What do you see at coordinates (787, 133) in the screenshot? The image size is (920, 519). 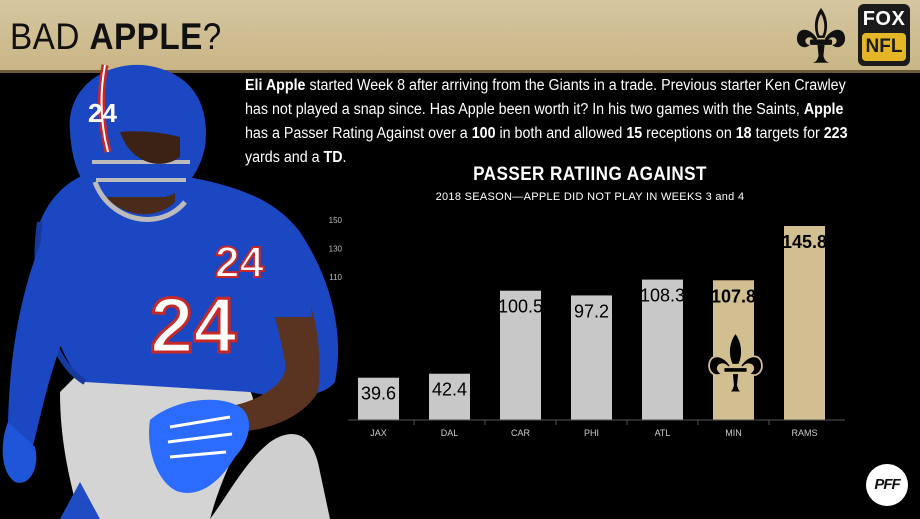 I see `summary-segment: targets for` at bounding box center [787, 133].